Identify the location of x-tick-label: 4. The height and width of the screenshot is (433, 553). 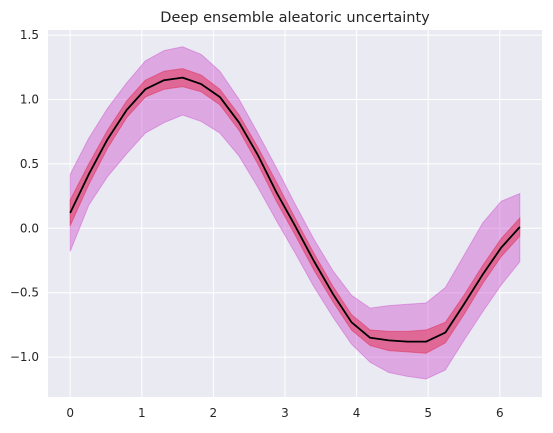
(357, 413).